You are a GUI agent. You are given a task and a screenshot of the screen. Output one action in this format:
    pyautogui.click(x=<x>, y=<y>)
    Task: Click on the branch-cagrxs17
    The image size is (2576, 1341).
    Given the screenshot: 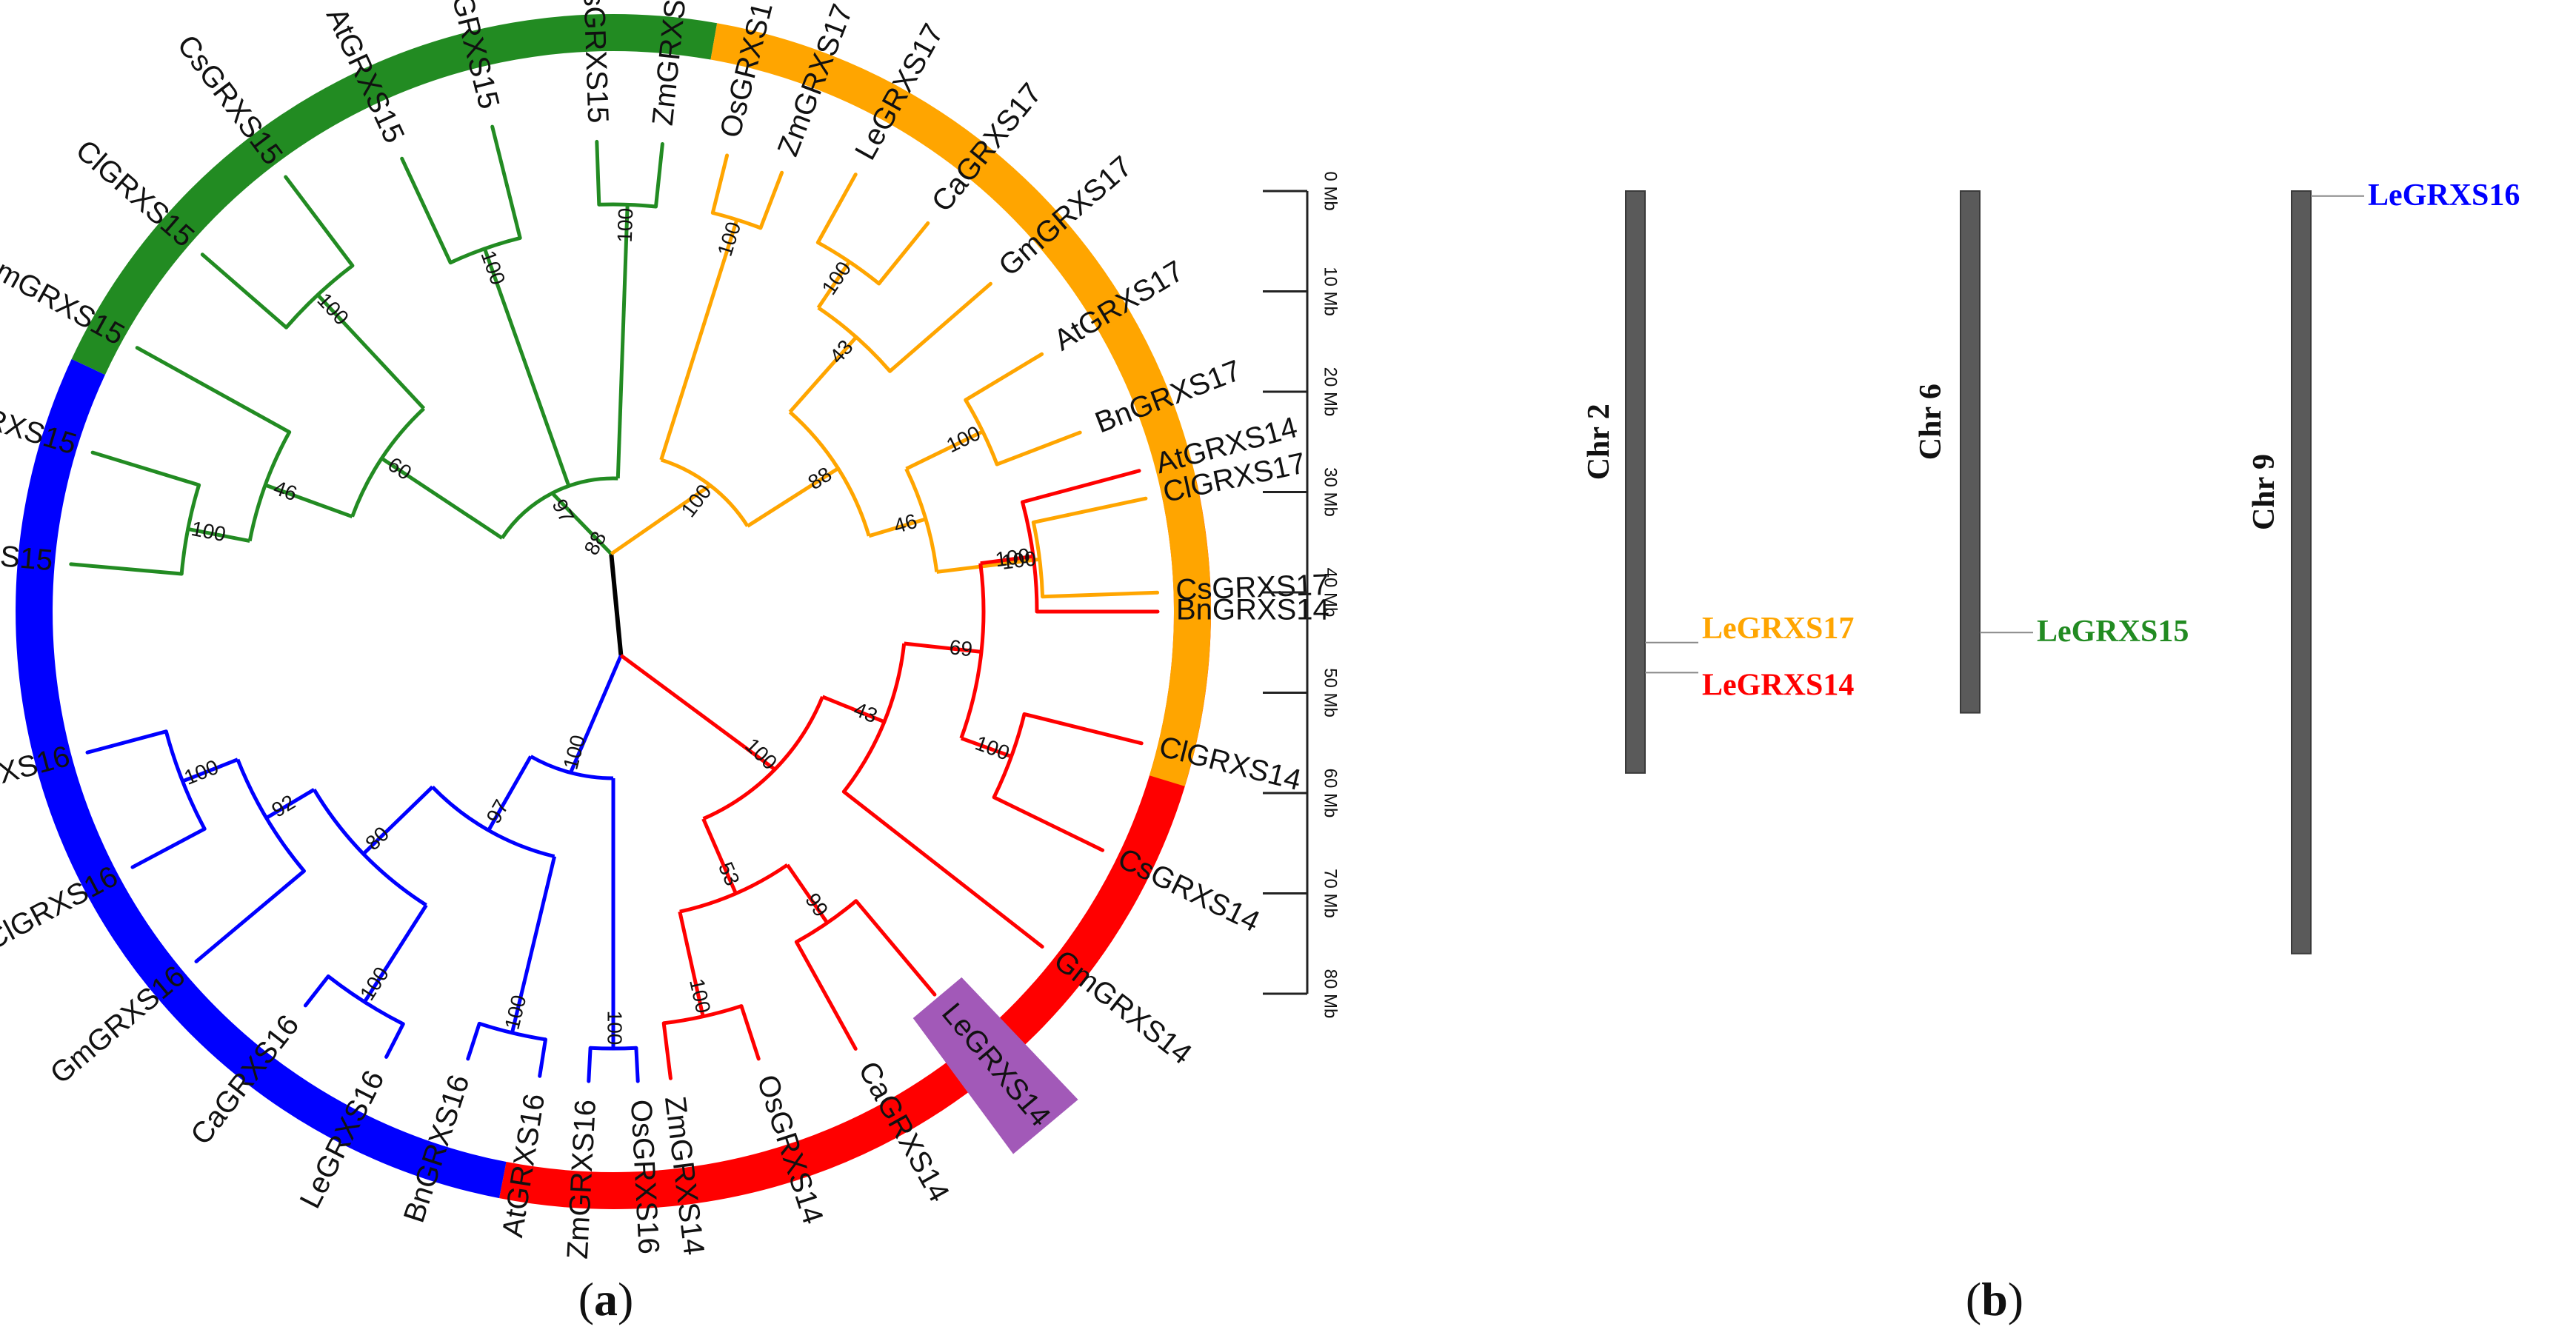 What is the action you would take?
    pyautogui.click(x=903, y=254)
    